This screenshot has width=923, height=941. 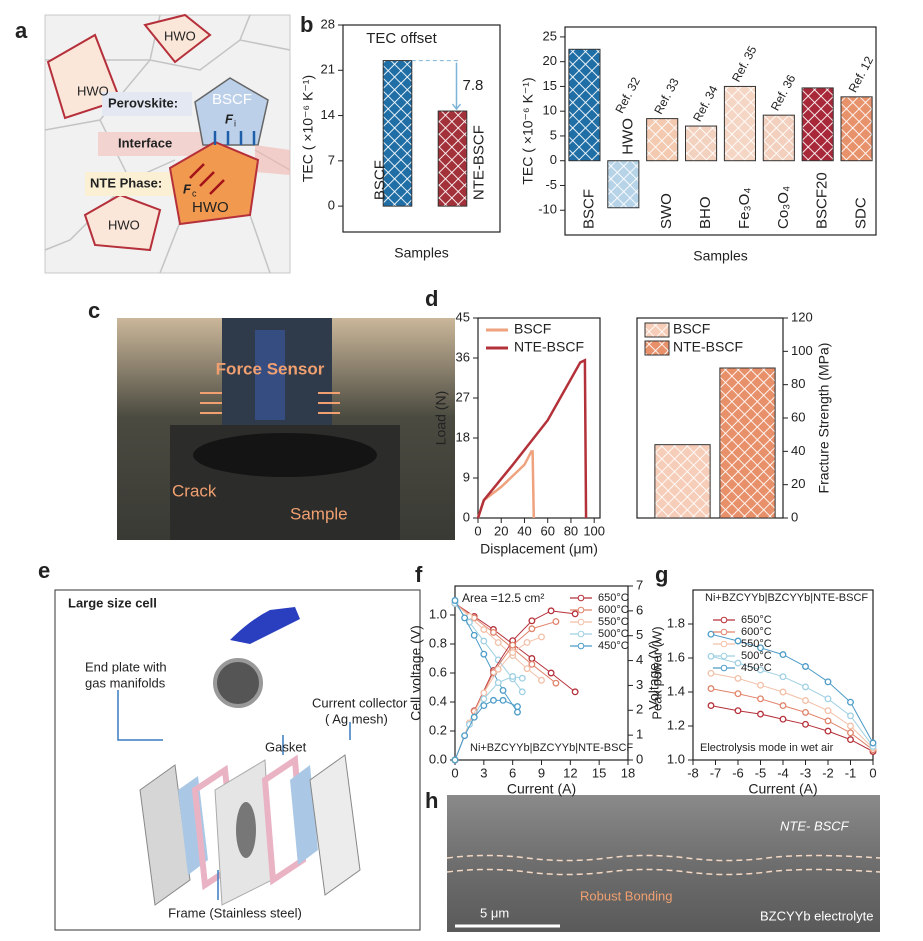 I want to click on force-arrows, so click(x=207, y=179).